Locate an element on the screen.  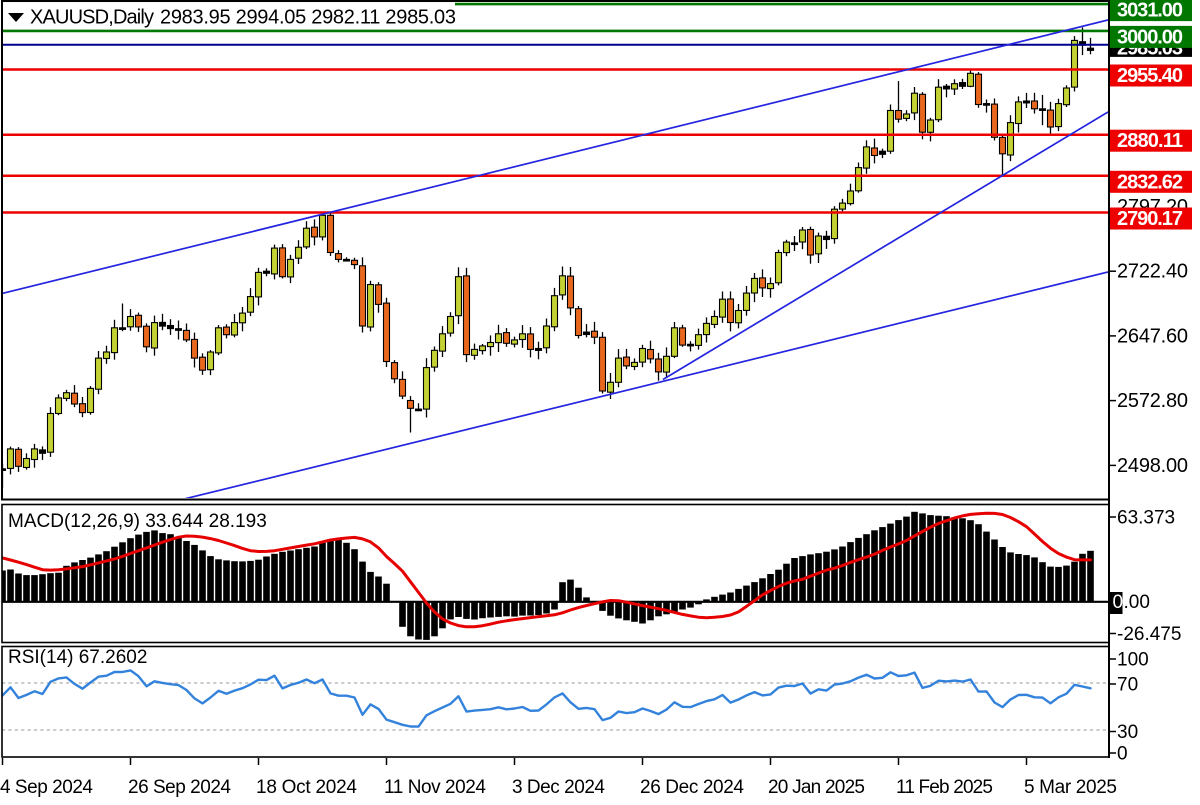
svg-text: 4 Sep 2024 is located at coordinates (46, 787).